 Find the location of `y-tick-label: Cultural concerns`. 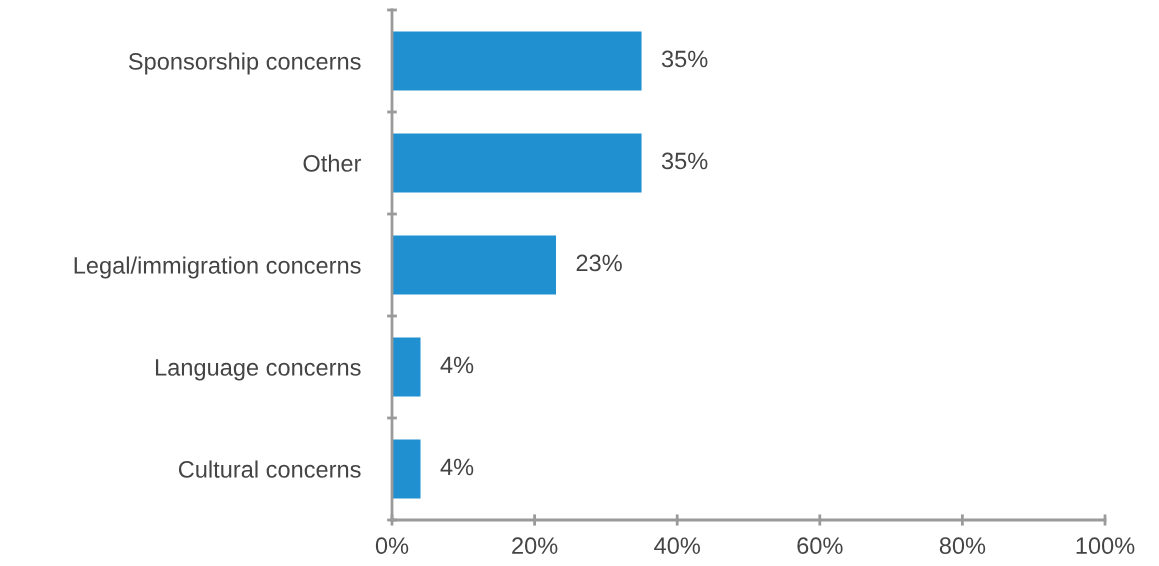

y-tick-label: Cultural concerns is located at coordinates (269, 469).